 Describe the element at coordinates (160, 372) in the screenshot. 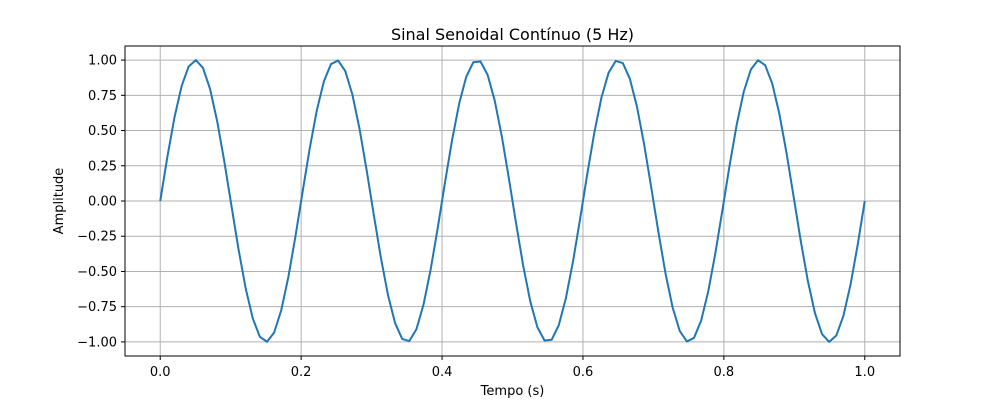

I see `x-tick-label: 0.0` at that location.